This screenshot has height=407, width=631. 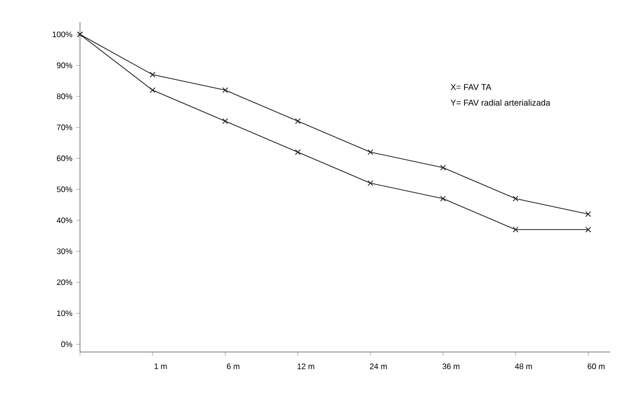 I want to click on annotation: Y= FAV radial arterializada, so click(x=500, y=102).